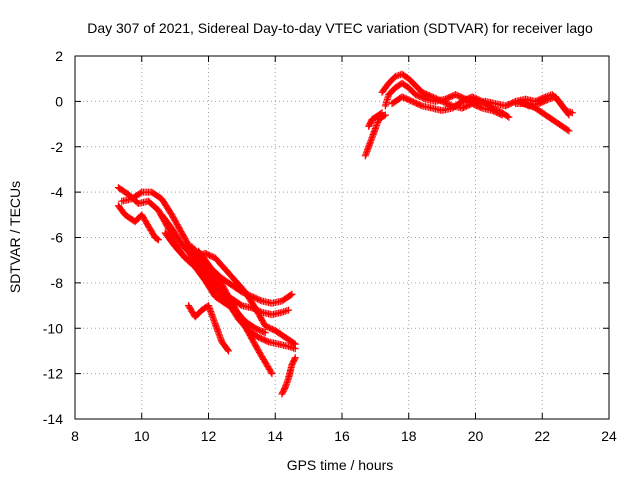  Describe the element at coordinates (476, 436) in the screenshot. I see `x-tick-label: 20` at that location.